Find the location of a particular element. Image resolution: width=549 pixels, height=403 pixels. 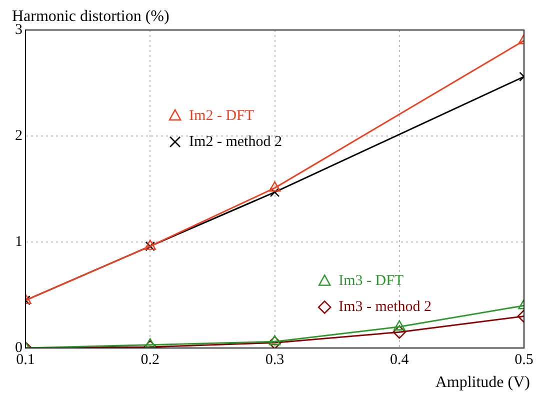

x-tick-label: 0.2 is located at coordinates (150, 360).